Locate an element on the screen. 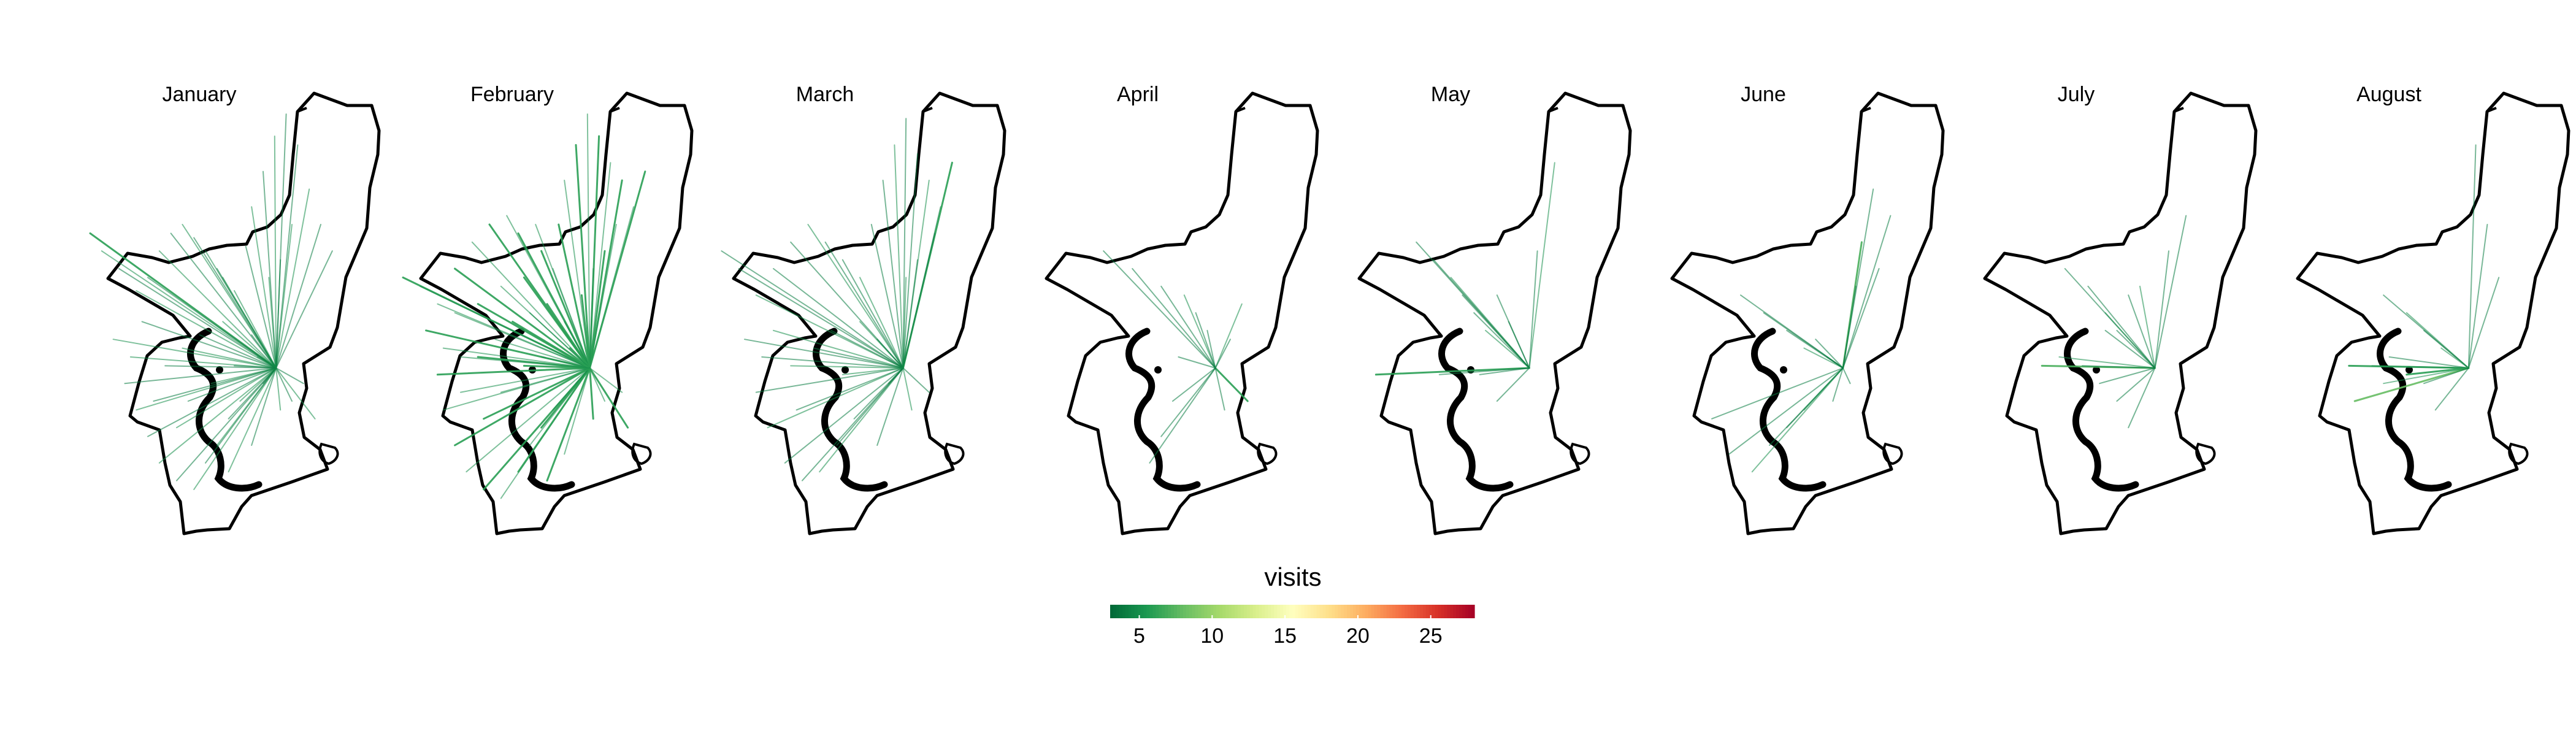 The image size is (2576, 736). panel-february: February is located at coordinates (547, 308).